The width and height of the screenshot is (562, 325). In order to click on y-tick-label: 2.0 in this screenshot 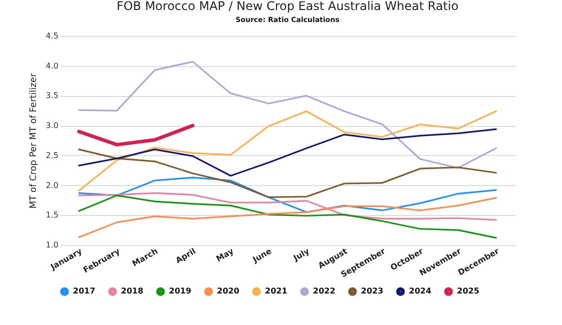, I will do `click(52, 185)`.